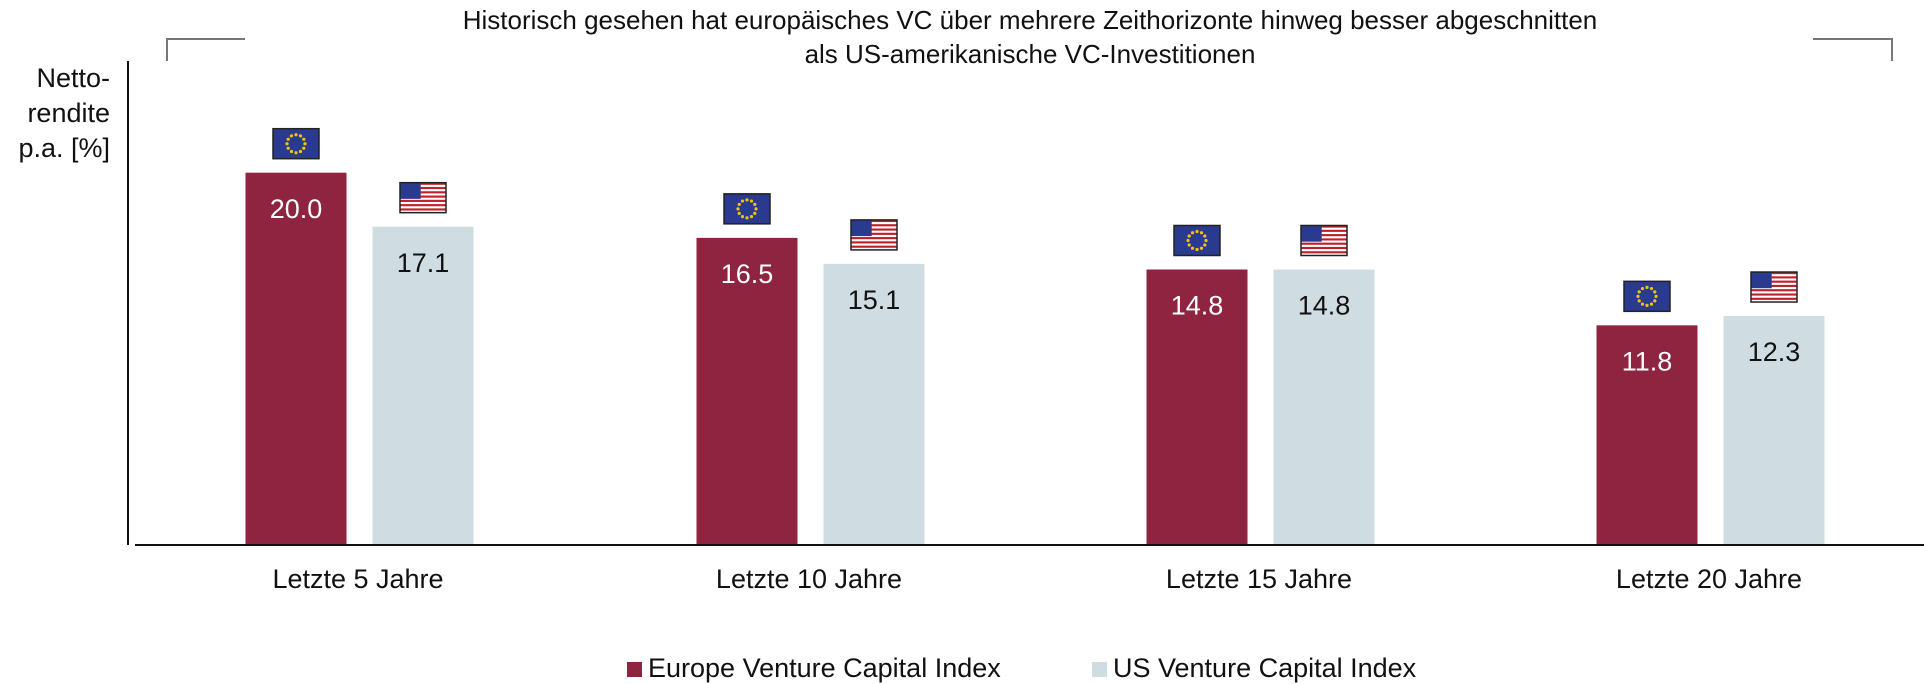 The width and height of the screenshot is (1924, 684). What do you see at coordinates (1259, 579) in the screenshot?
I see `x-tick-label: Letzte 15 Jahre` at bounding box center [1259, 579].